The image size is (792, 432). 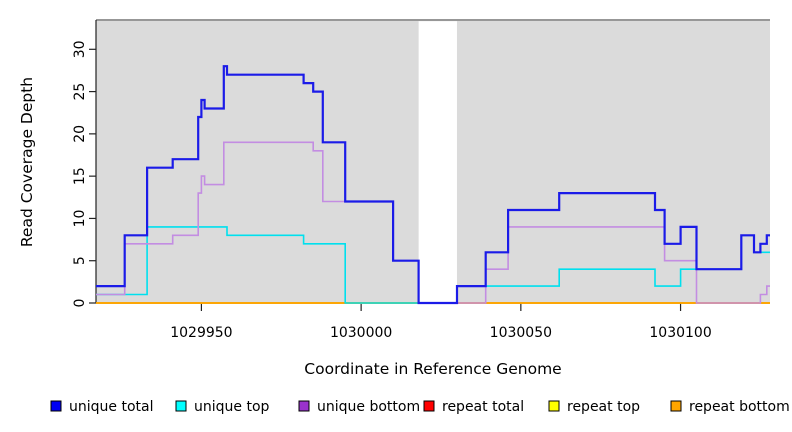 I want to click on legend-swatch-unique-bottom, so click(x=304, y=406).